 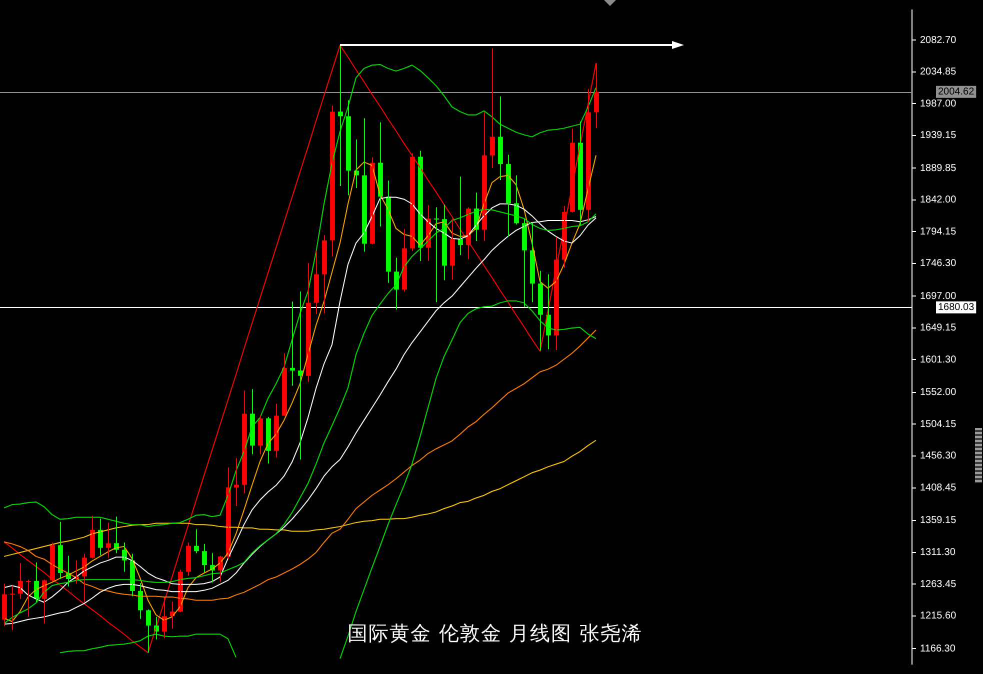 What do you see at coordinates (938, 104) in the screenshot?
I see `y-tick-label: 1987.00` at bounding box center [938, 104].